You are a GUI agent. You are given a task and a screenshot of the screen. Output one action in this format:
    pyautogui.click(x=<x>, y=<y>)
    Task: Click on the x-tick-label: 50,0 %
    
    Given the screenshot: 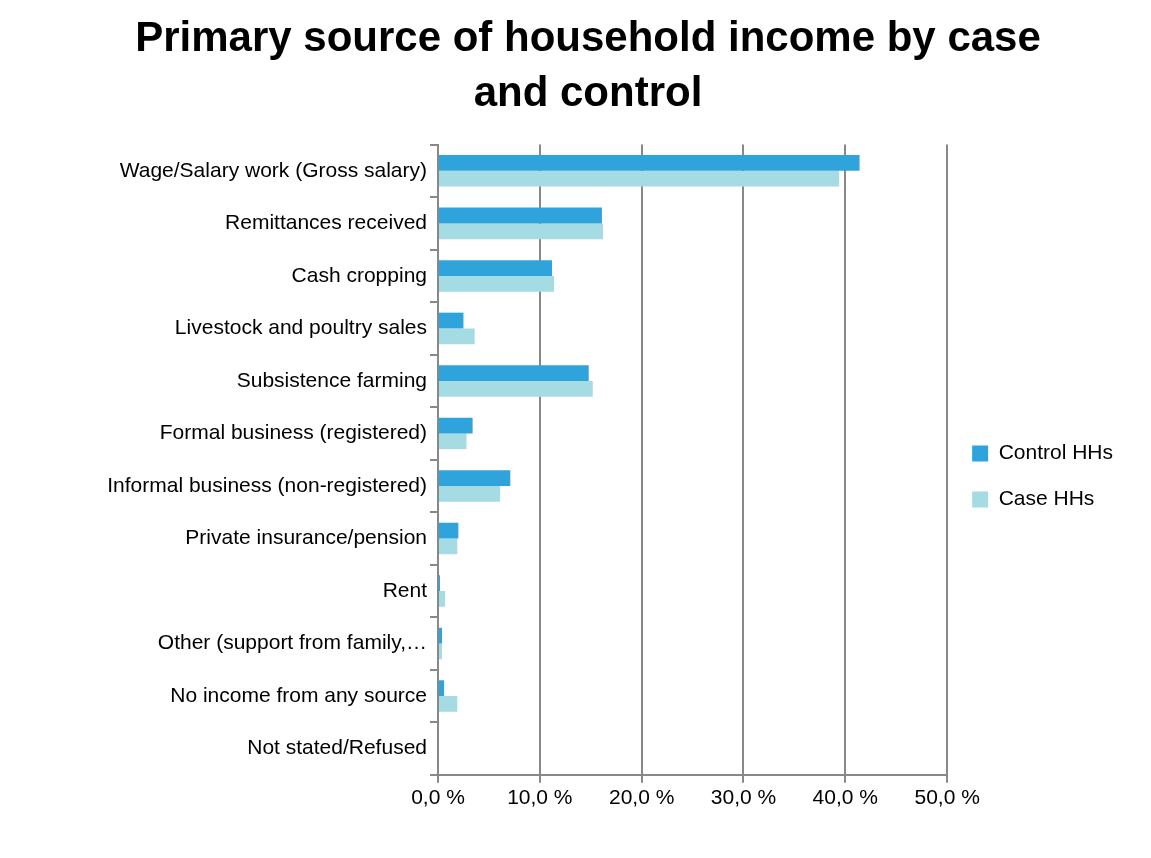 What is the action you would take?
    pyautogui.click(x=947, y=797)
    